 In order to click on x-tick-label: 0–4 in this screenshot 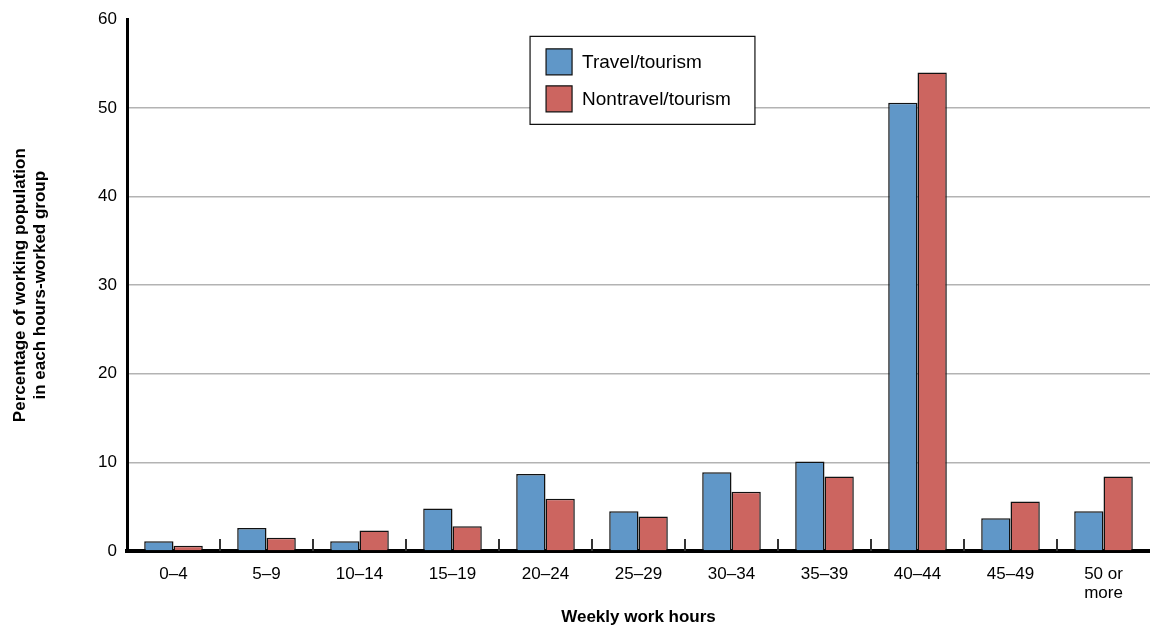, I will do `click(173, 574)`.